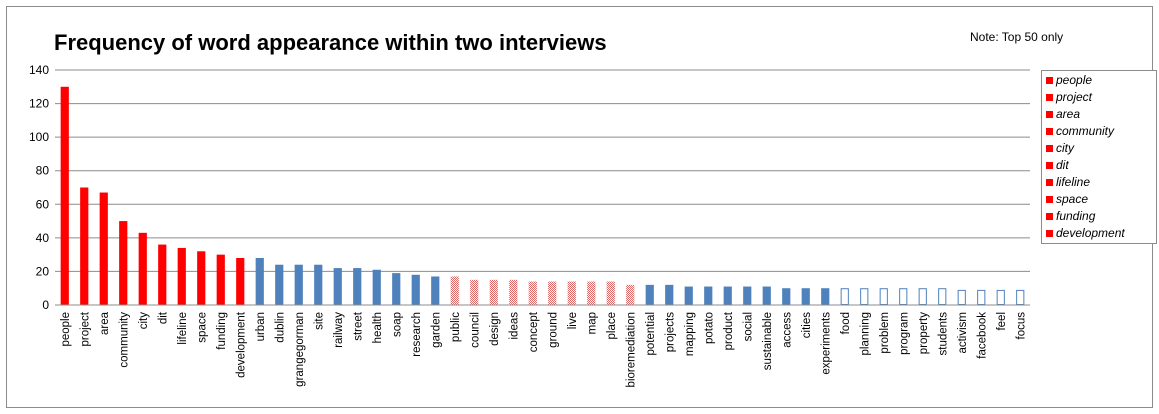 Image resolution: width=1159 pixels, height=414 pixels. I want to click on bar-public, so click(454, 290).